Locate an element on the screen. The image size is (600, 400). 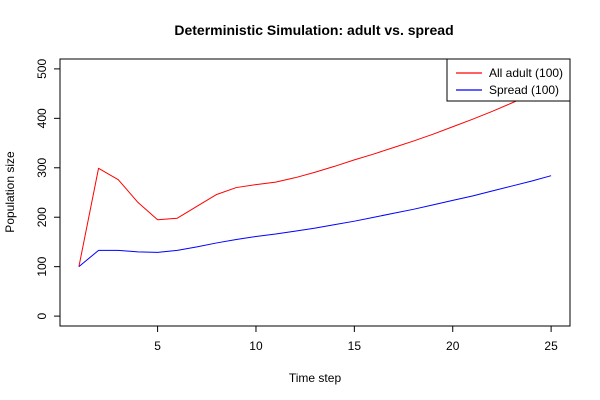
legend-box is located at coordinates (508, 80).